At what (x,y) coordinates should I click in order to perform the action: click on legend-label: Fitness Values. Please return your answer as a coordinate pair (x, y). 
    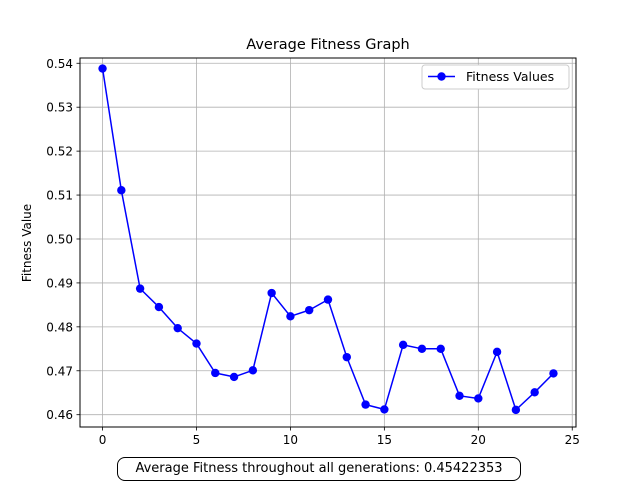
    Looking at the image, I should click on (510, 76).